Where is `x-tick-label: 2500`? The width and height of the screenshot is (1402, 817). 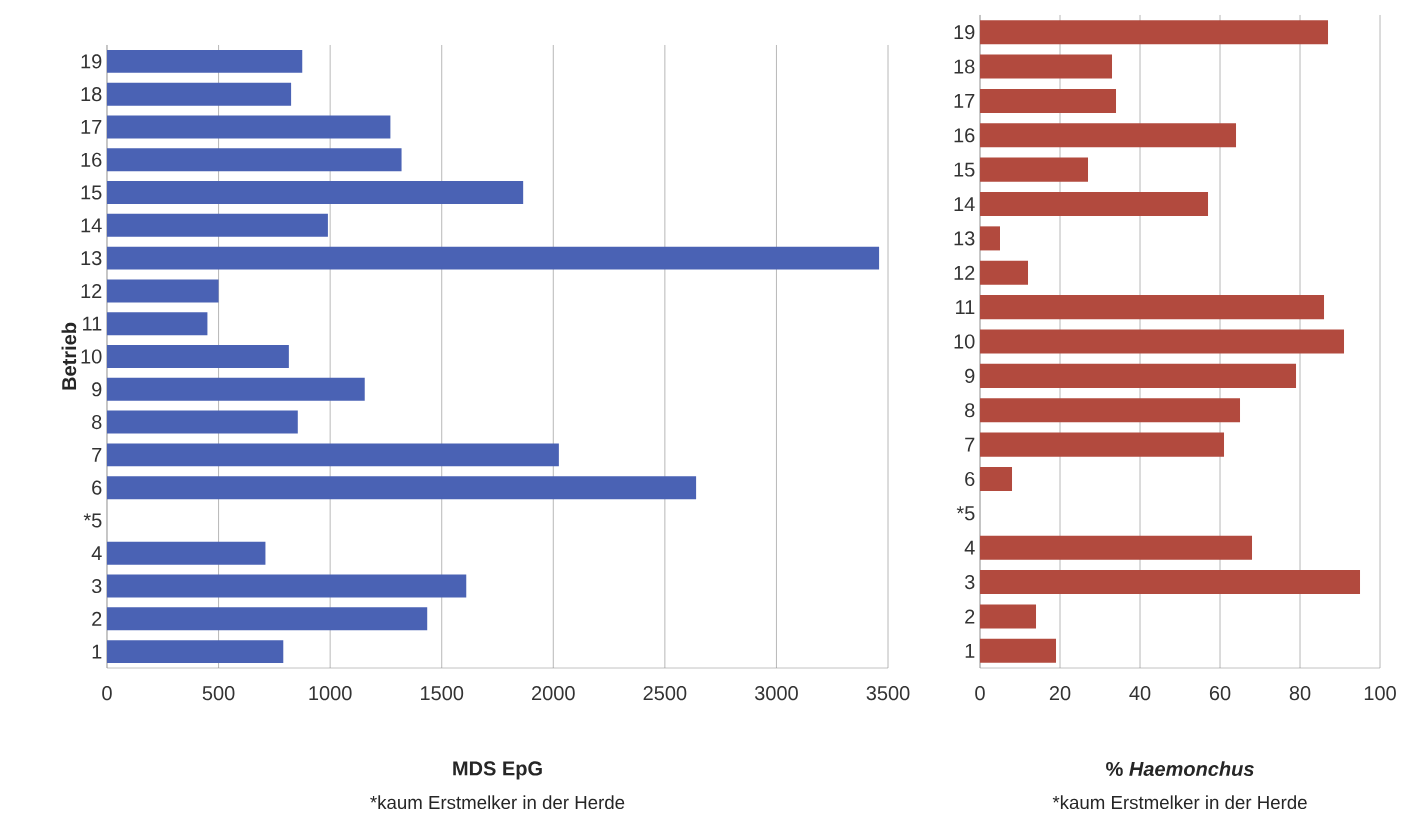 x-tick-label: 2500 is located at coordinates (665, 693).